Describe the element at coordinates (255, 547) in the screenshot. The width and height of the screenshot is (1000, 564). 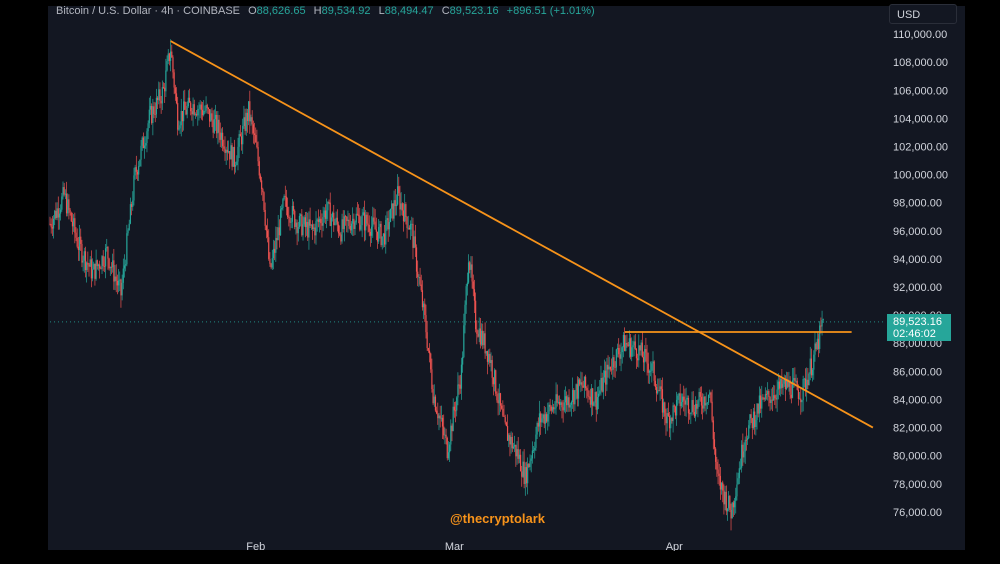
I see `x-tick-label: Feb` at that location.